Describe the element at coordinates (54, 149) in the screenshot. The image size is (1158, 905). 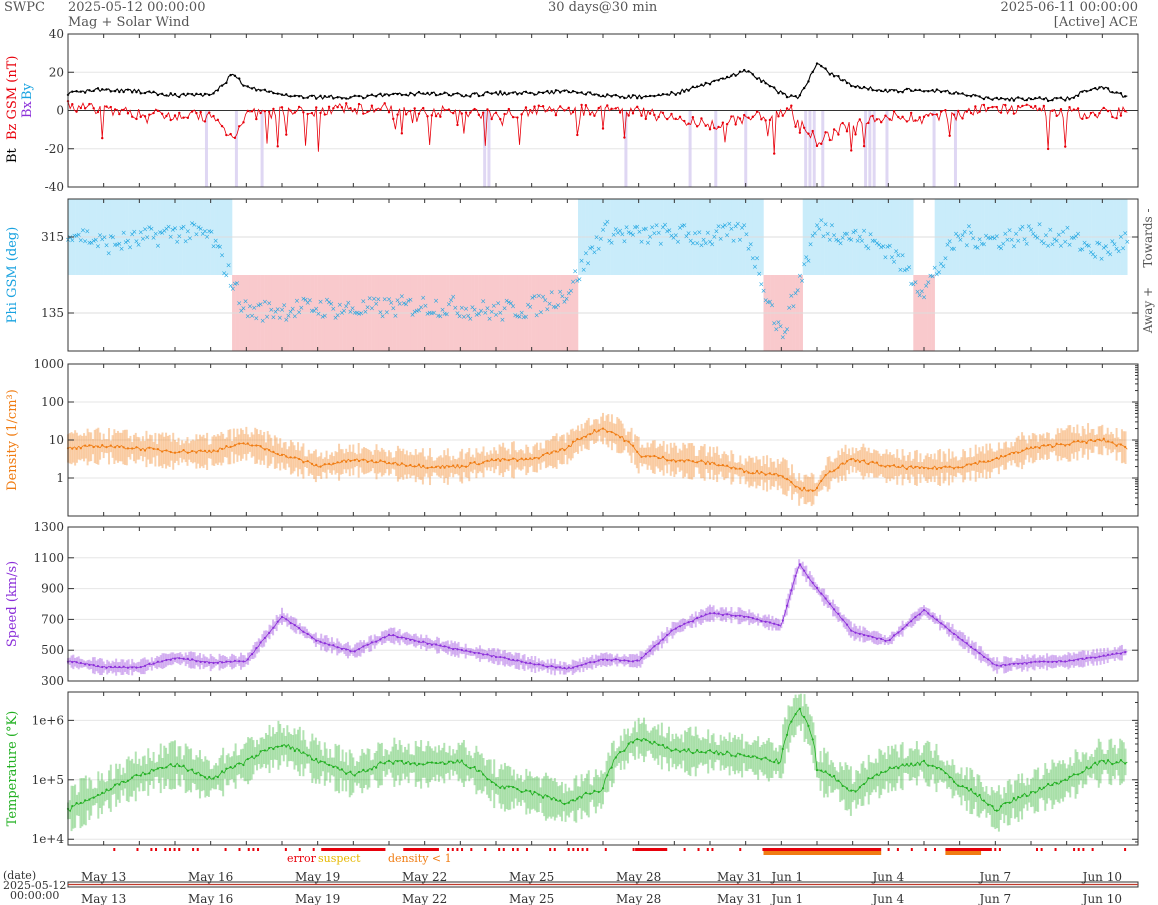
I see `mag-tick-label: -20` at that location.